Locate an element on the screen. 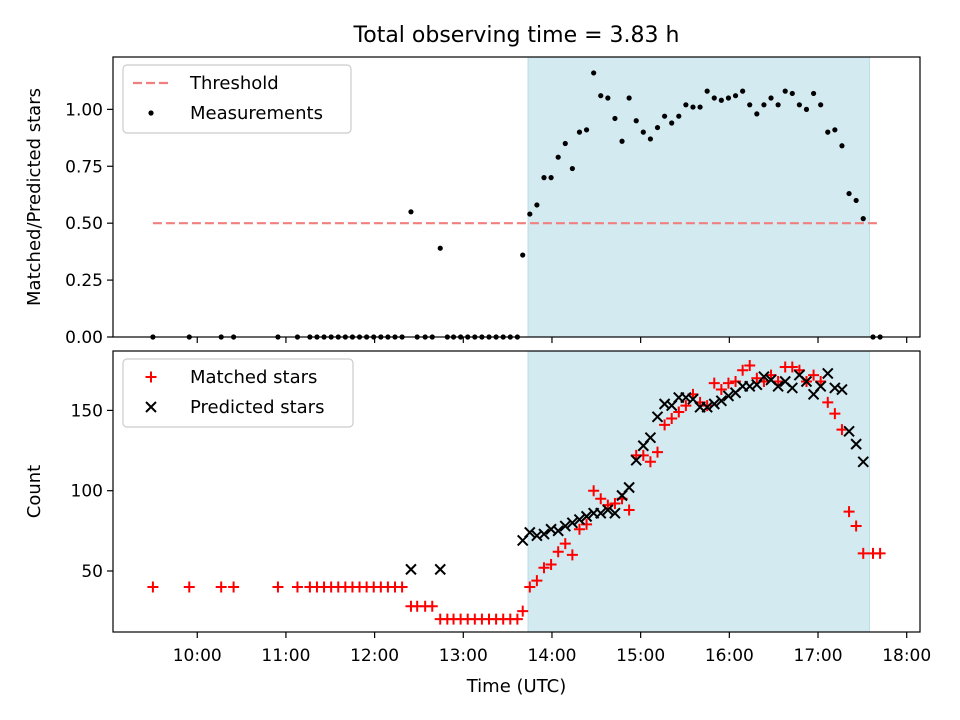 The width and height of the screenshot is (960, 720). x-tick-label: 10:00 is located at coordinates (197, 656).